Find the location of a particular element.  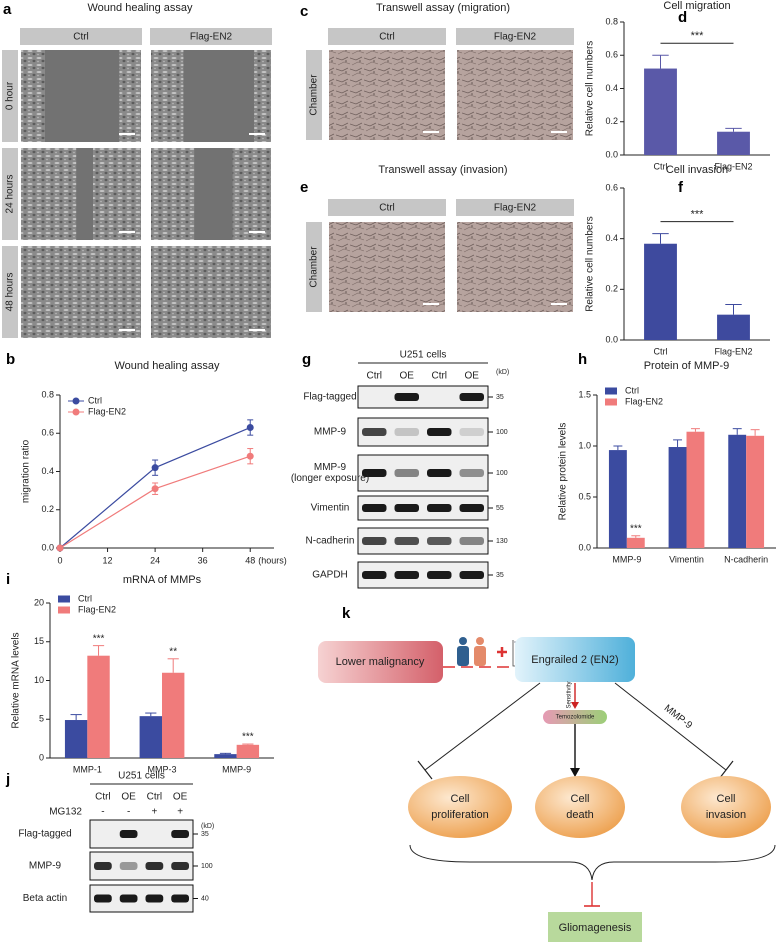

node-box is located at coordinates (595, 927).